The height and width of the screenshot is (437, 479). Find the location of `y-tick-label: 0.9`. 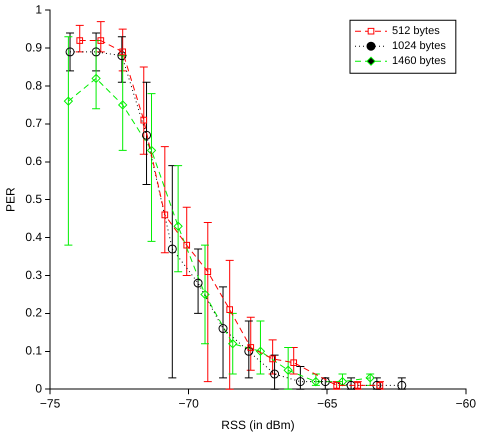

y-tick-label: 0.9 is located at coordinates (33, 47).